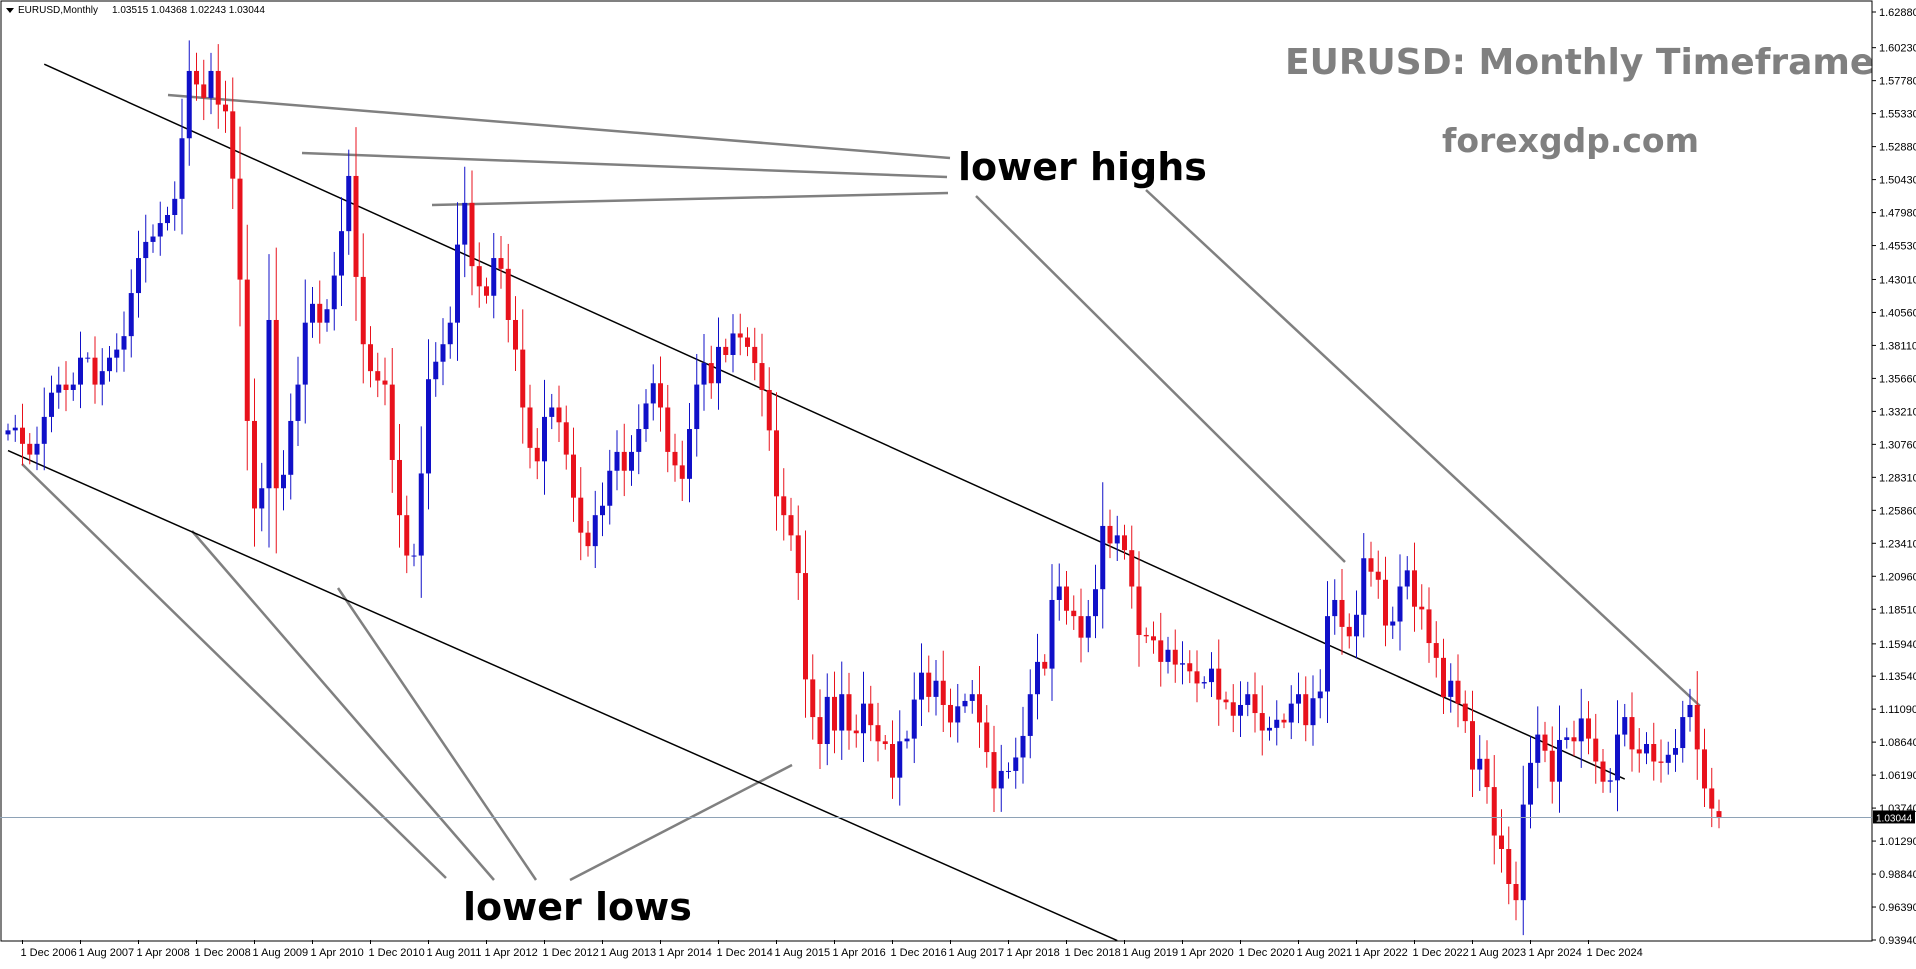 The image size is (1916, 969). Describe the element at coordinates (1151, 953) in the screenshot. I see `x-tick-label: 1 Aug 2019` at that location.